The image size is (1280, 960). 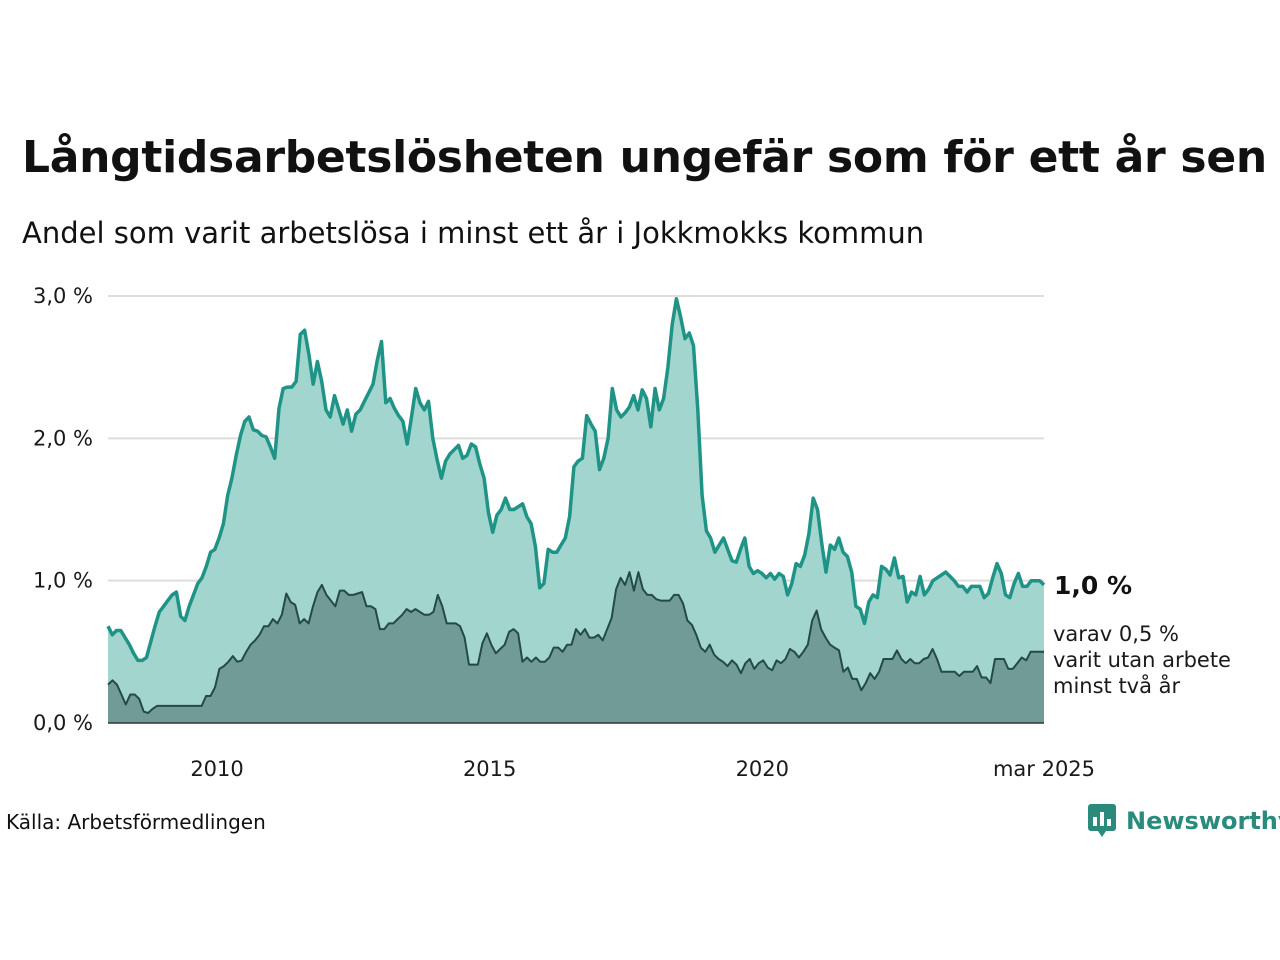 I want to click on y-tick-label-0: 0,0 %, so click(x=63, y=723).